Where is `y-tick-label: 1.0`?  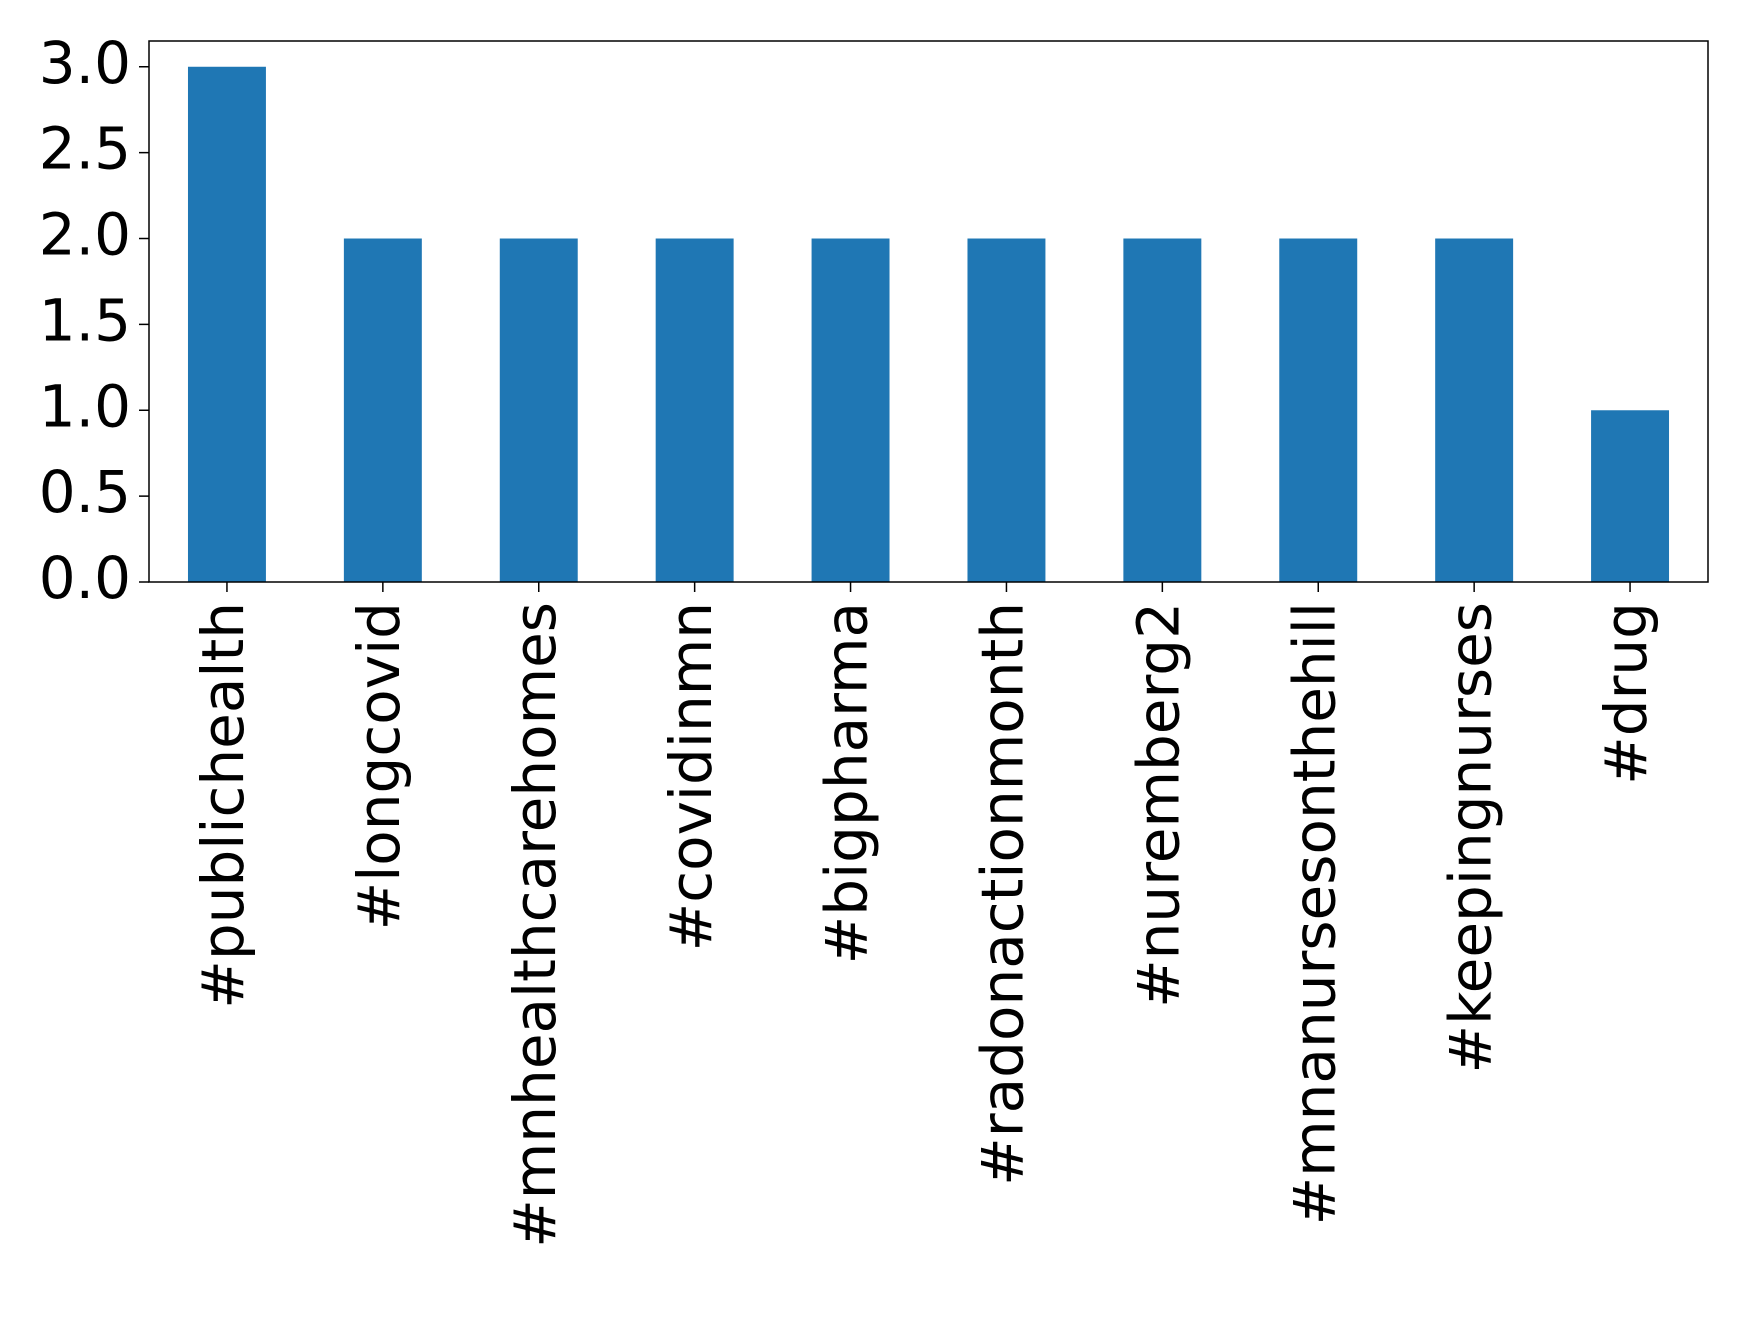 y-tick-label: 1.0 is located at coordinates (85, 406).